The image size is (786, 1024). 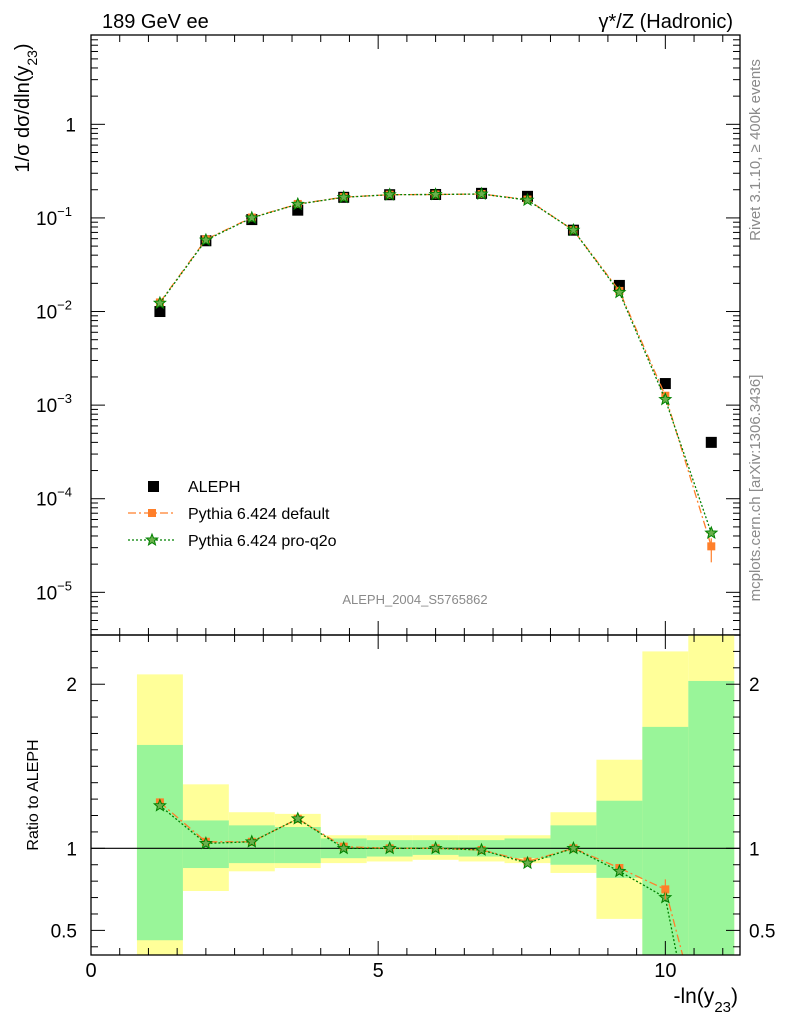 What do you see at coordinates (64, 931) in the screenshot?
I see `ratio-y-tick-label: 0.5` at bounding box center [64, 931].